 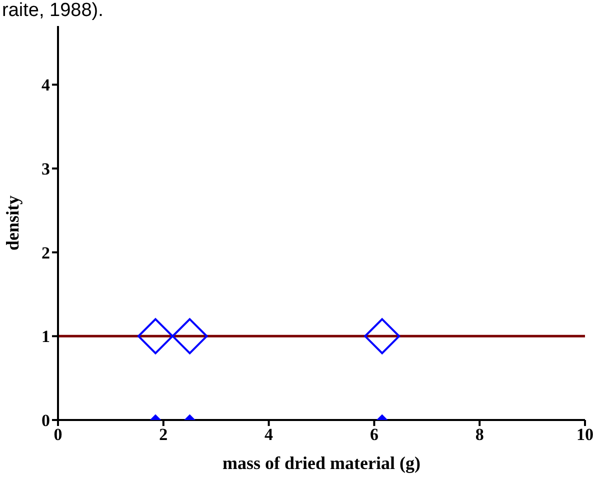 What do you see at coordinates (46, 252) in the screenshot?
I see `y-tick-label: 2` at bounding box center [46, 252].